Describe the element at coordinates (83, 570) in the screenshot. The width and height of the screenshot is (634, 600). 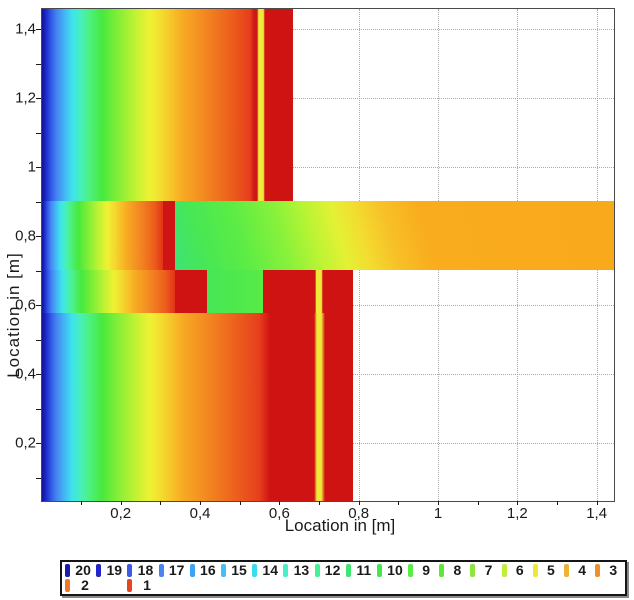
I see `legend-number: 20` at that location.